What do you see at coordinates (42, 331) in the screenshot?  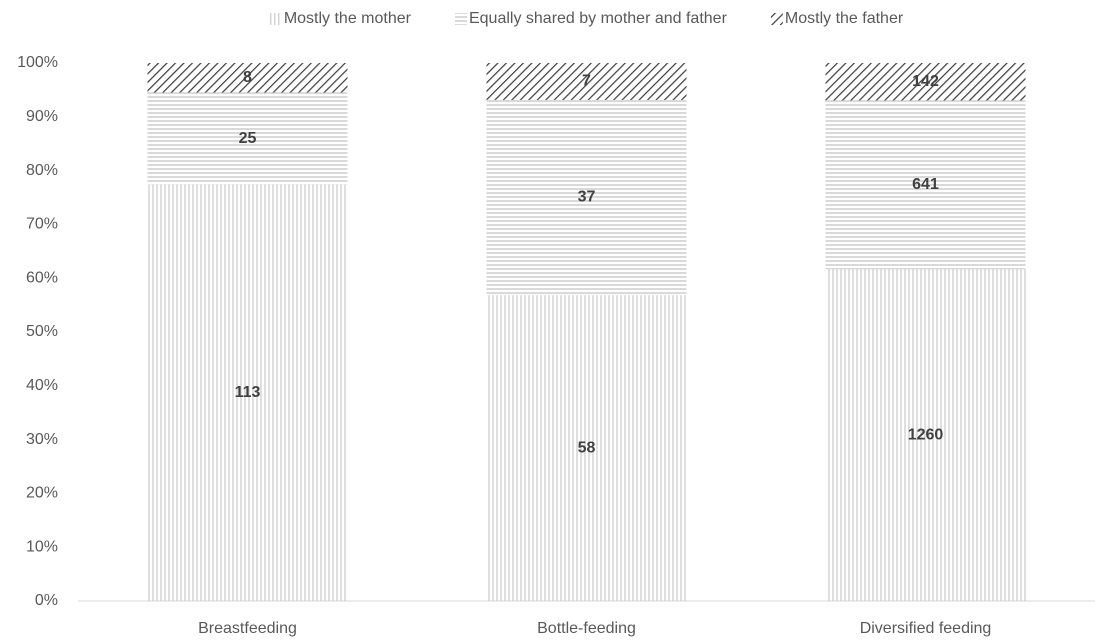 I see `y-tick-label: 50%` at bounding box center [42, 331].